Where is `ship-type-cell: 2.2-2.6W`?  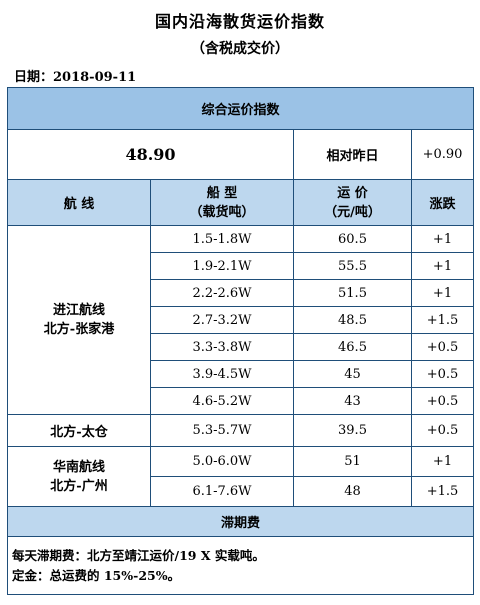
ship-type-cell: 2.2-2.6W is located at coordinates (222, 293).